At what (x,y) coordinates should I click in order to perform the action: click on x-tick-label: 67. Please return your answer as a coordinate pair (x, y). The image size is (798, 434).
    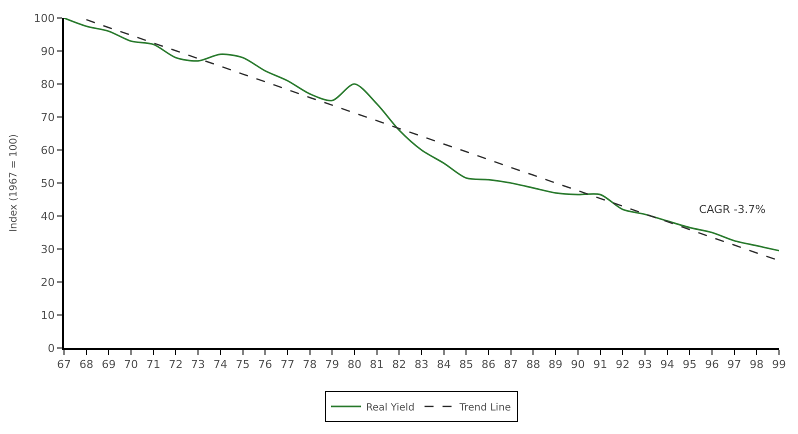
    Looking at the image, I should click on (64, 365).